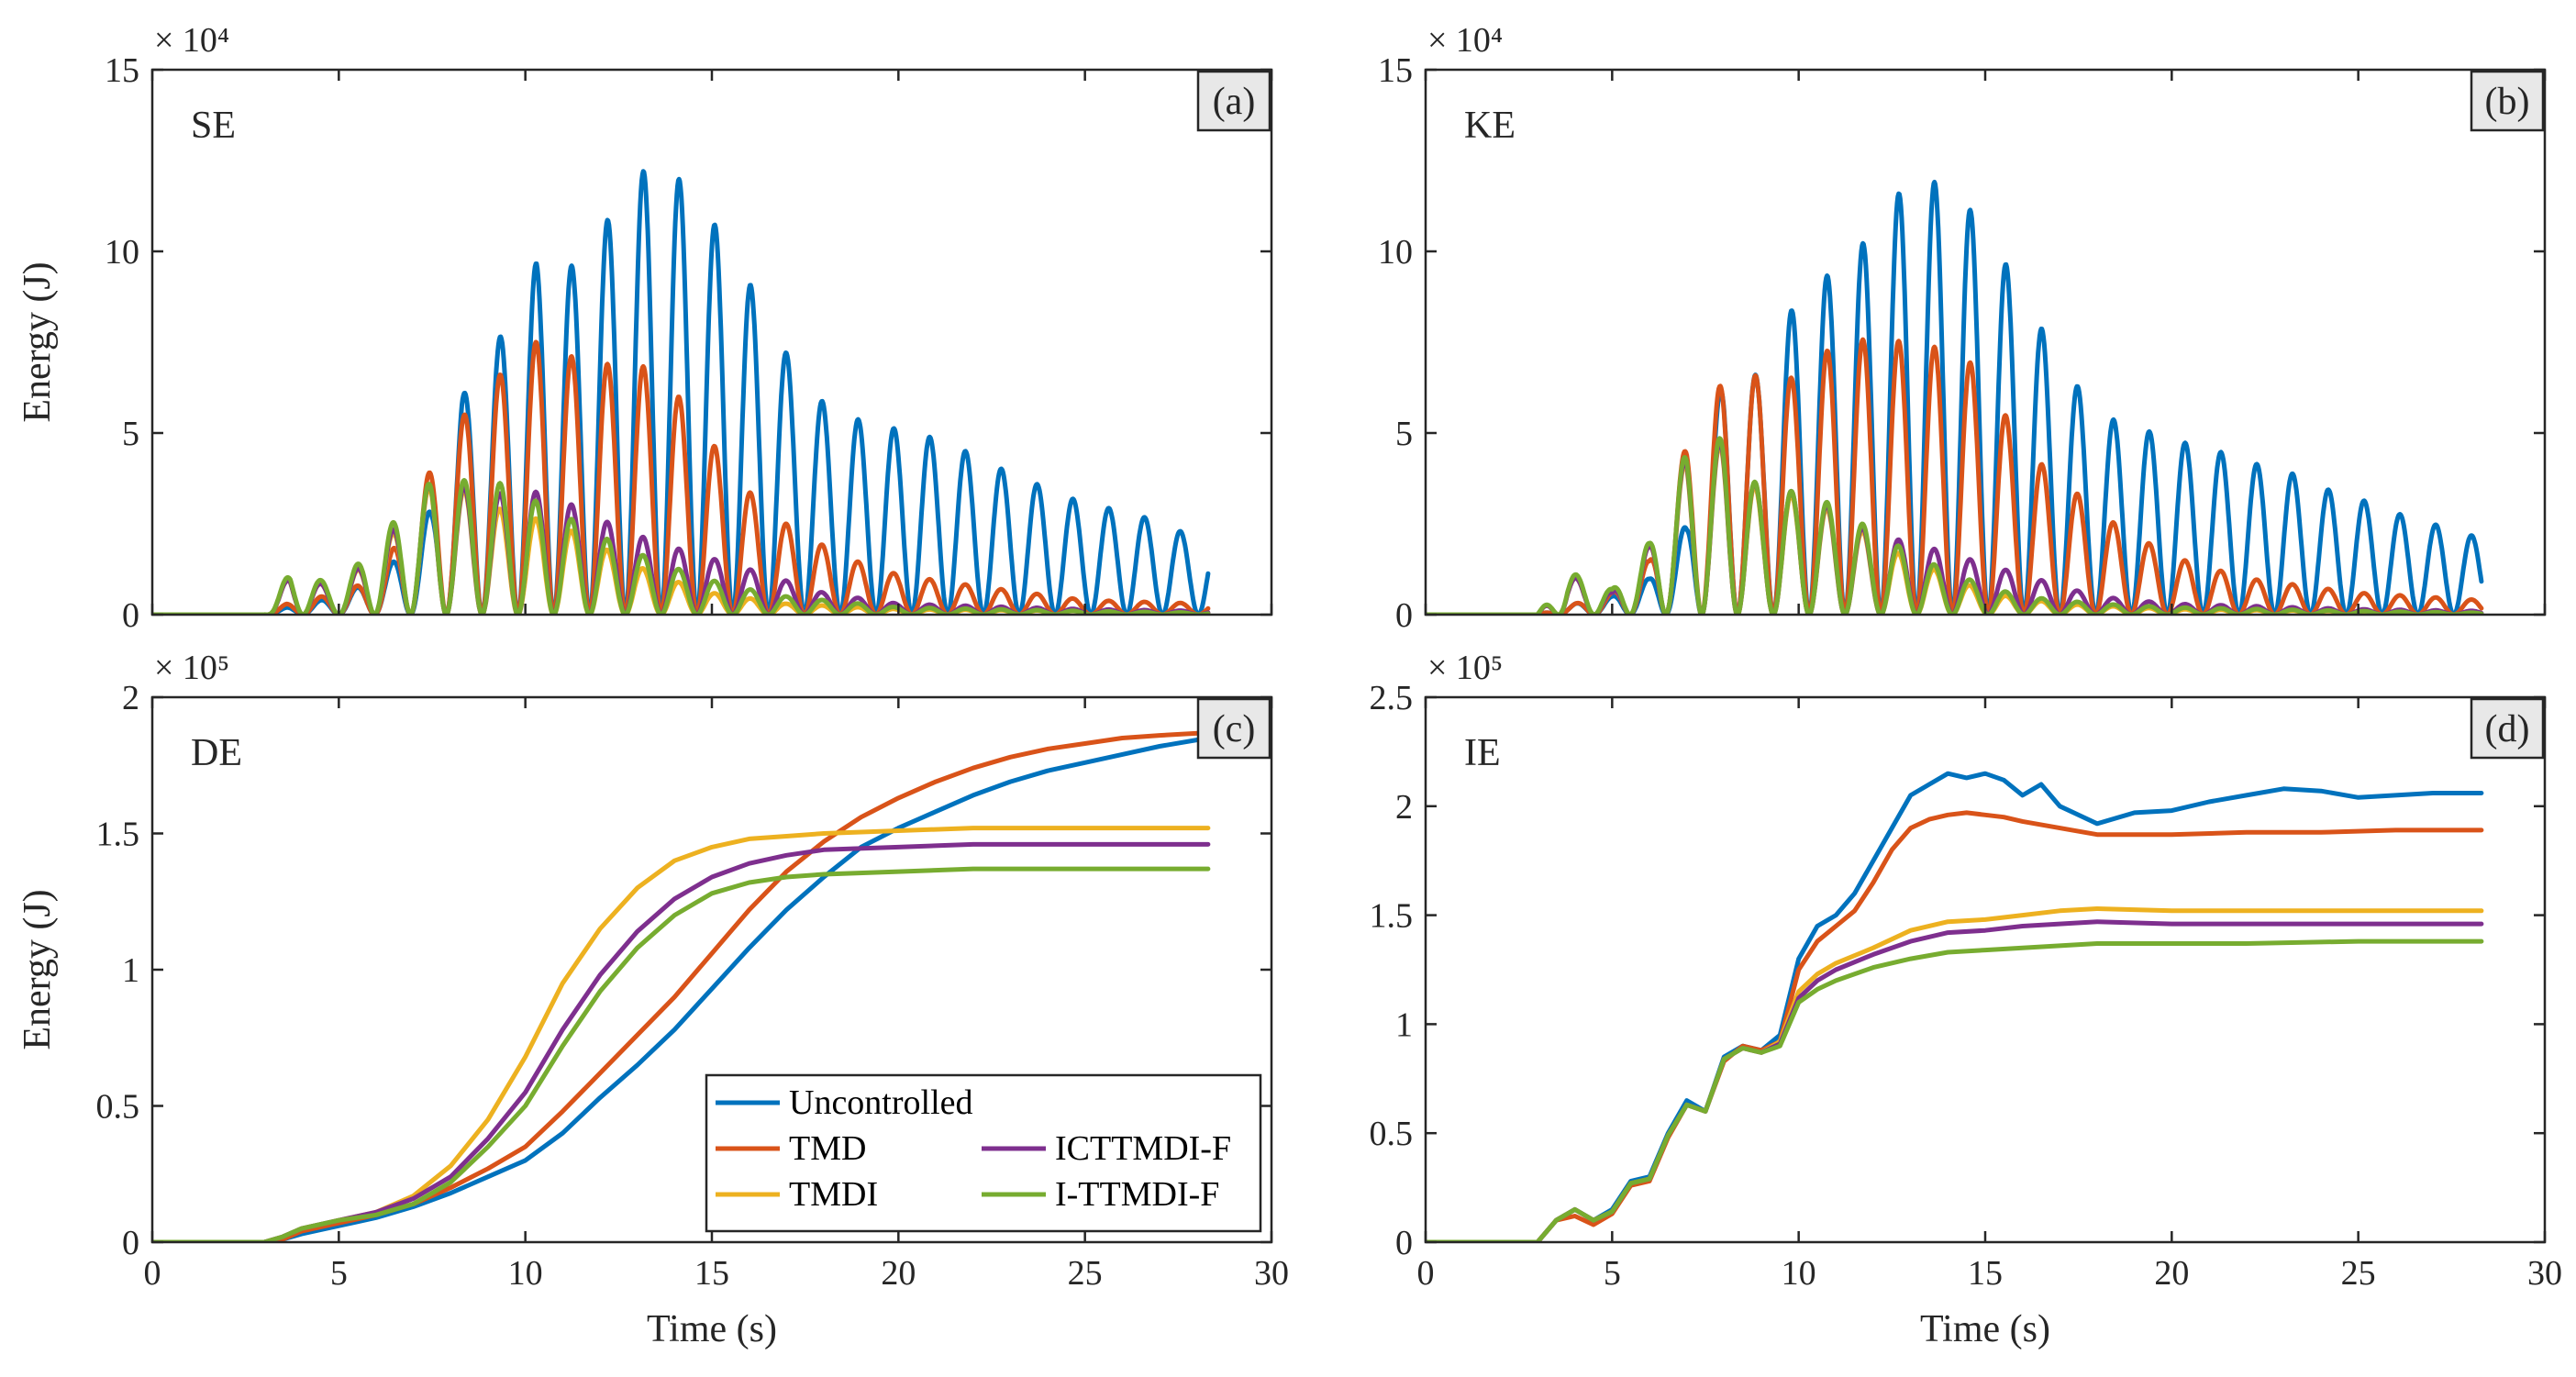  I want to click on series-line-tmdi, so click(1955, 1074).